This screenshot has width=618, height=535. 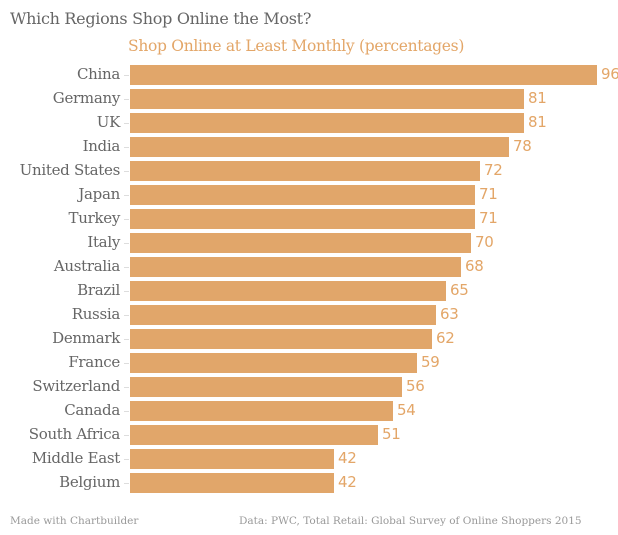 I want to click on credit-text: Made with Chartbuilder, so click(x=74, y=521).